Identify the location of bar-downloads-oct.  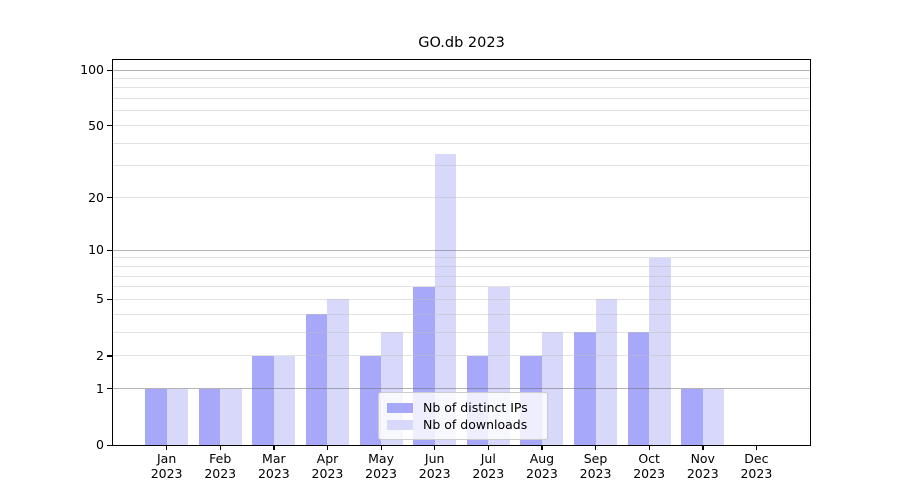
(660, 351).